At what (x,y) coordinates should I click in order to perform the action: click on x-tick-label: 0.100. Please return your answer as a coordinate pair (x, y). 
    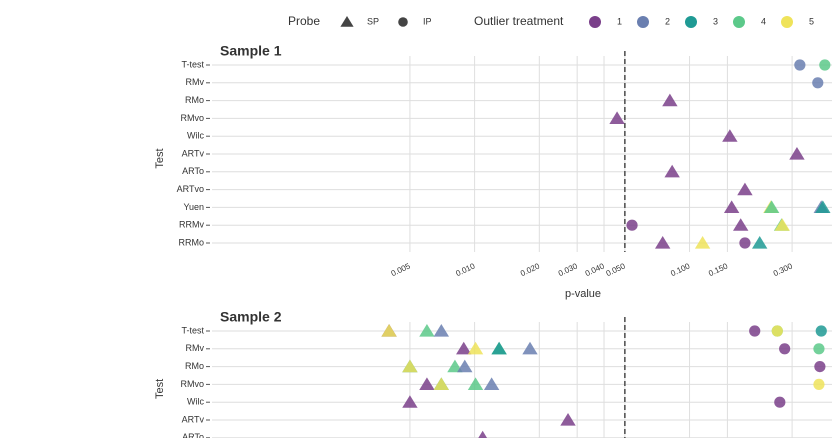
    Looking at the image, I should click on (680, 269).